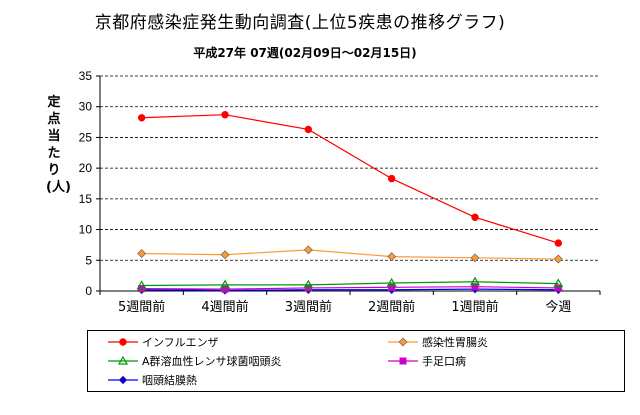 The height and width of the screenshot is (415, 640). What do you see at coordinates (474, 307) in the screenshot?
I see `x-tick-label: 1週間前` at bounding box center [474, 307].